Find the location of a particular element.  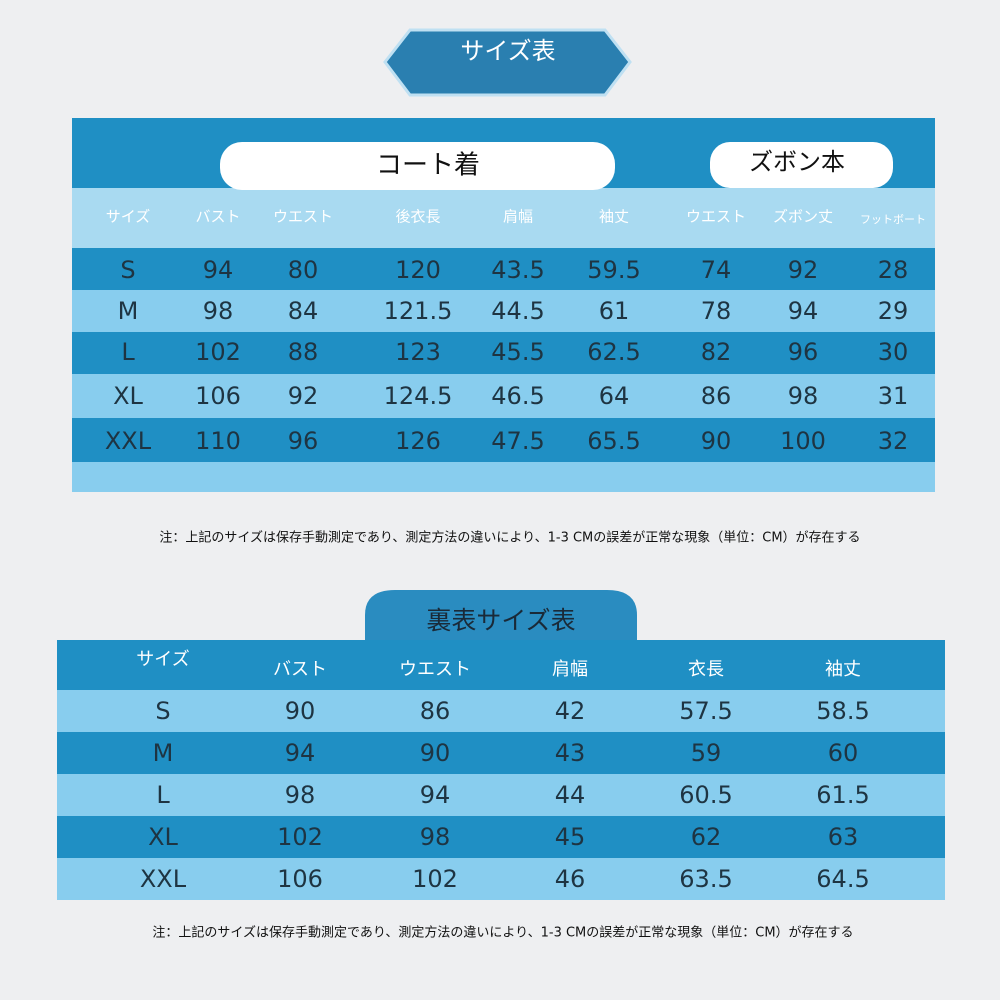

cell: 64.5 is located at coordinates (842, 879).